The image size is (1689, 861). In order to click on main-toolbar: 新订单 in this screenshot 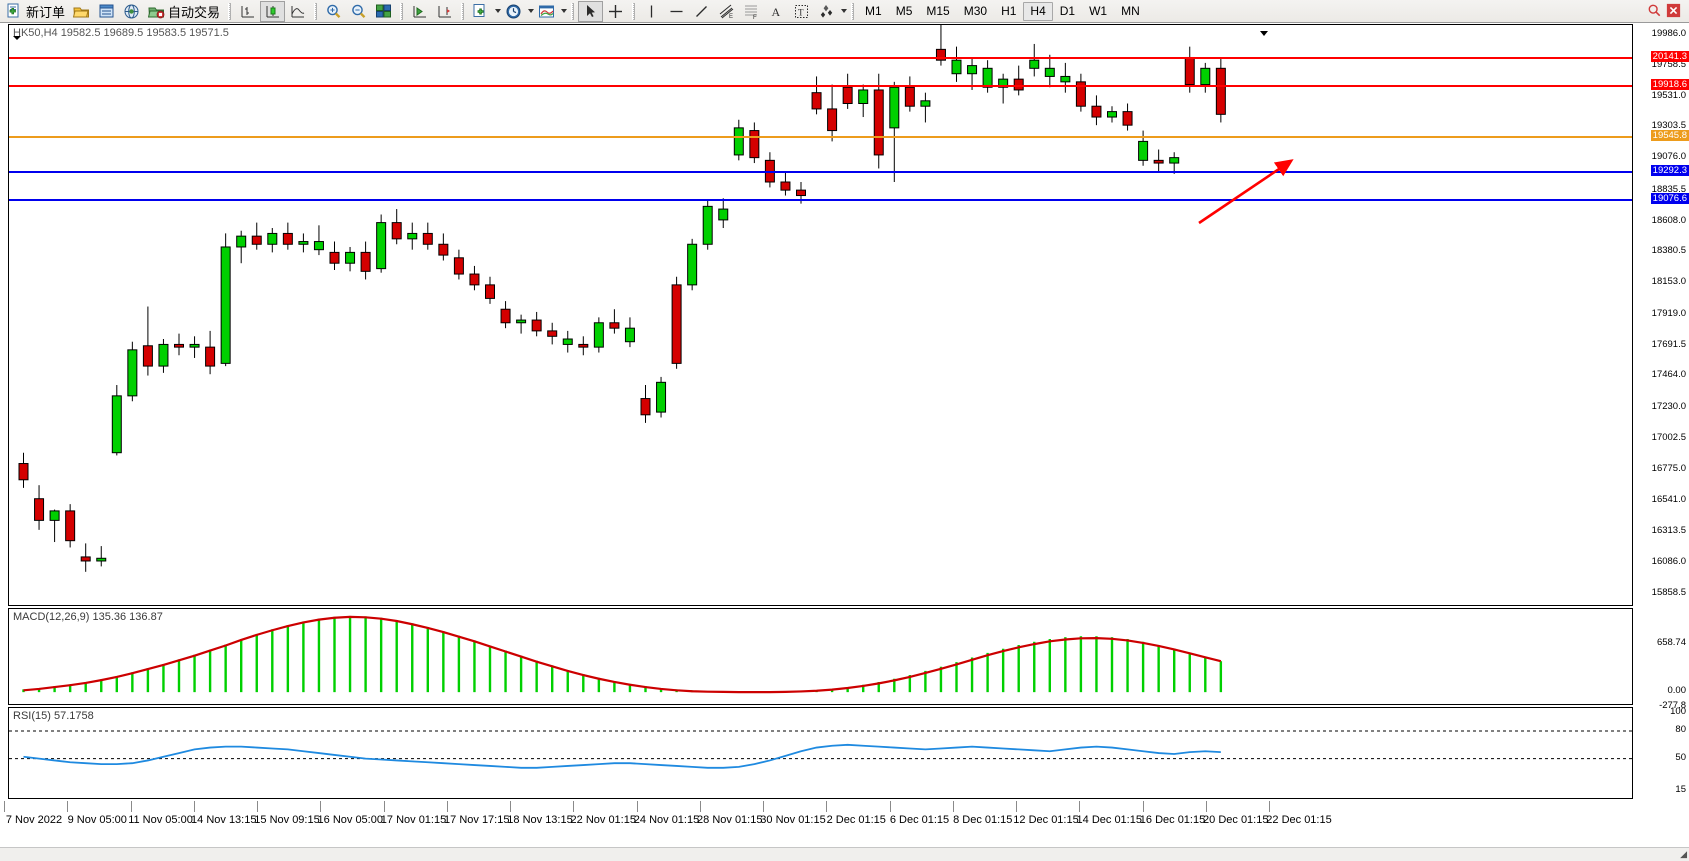, I will do `click(844, 11)`.